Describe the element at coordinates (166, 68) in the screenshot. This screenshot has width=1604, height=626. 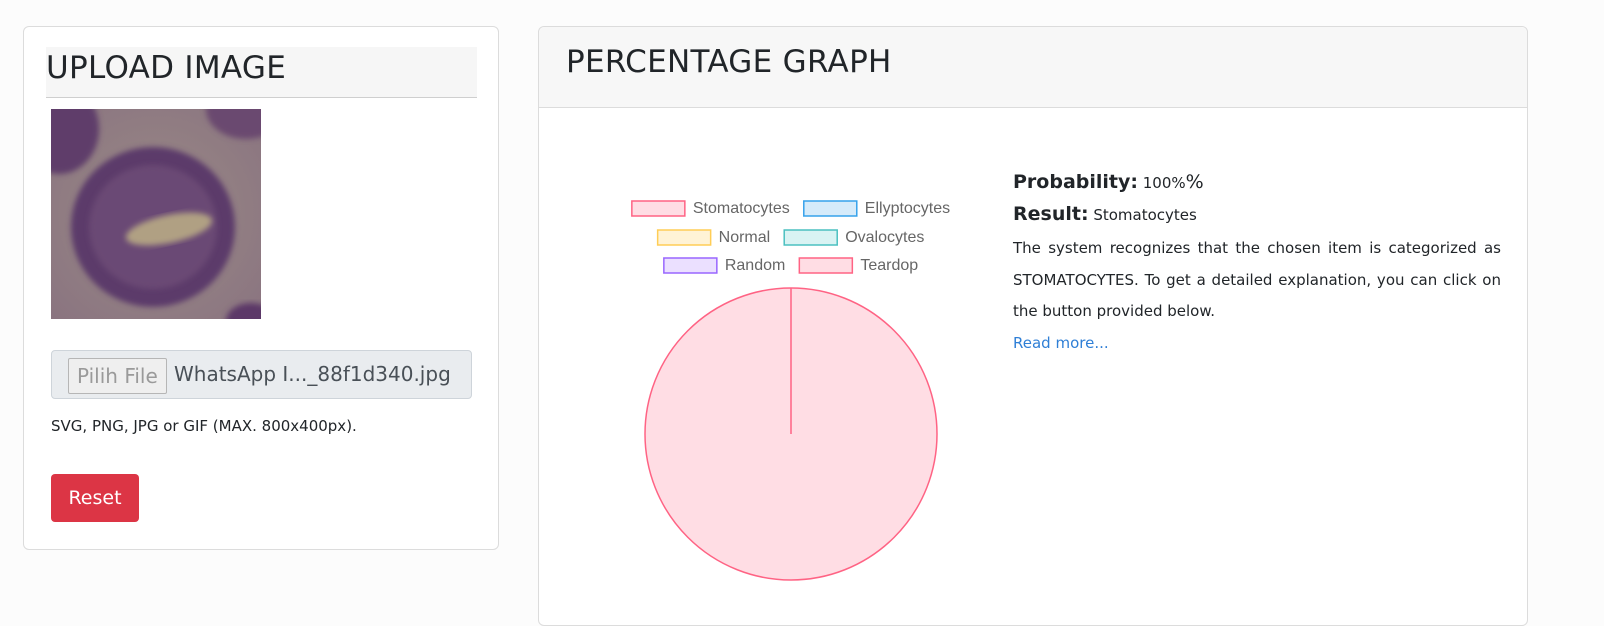
I see `upload-title: UPLOAD IMAGE` at that location.